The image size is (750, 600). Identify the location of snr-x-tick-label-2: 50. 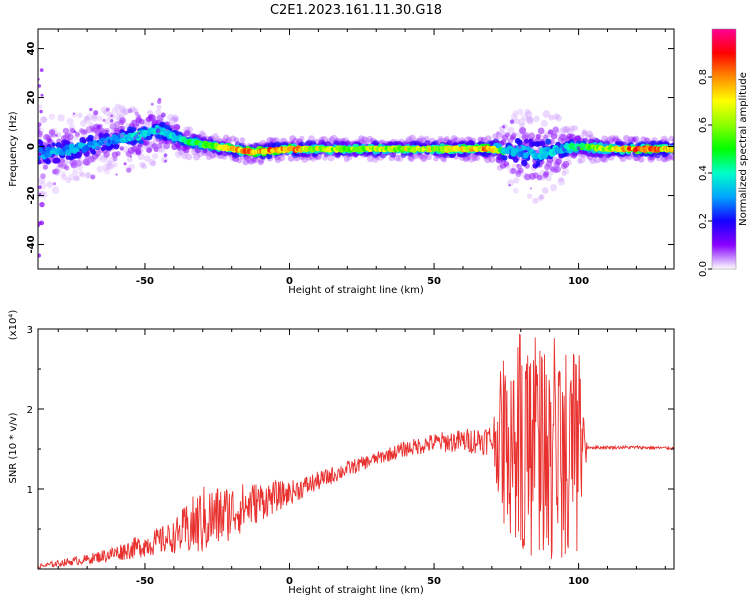
(434, 581).